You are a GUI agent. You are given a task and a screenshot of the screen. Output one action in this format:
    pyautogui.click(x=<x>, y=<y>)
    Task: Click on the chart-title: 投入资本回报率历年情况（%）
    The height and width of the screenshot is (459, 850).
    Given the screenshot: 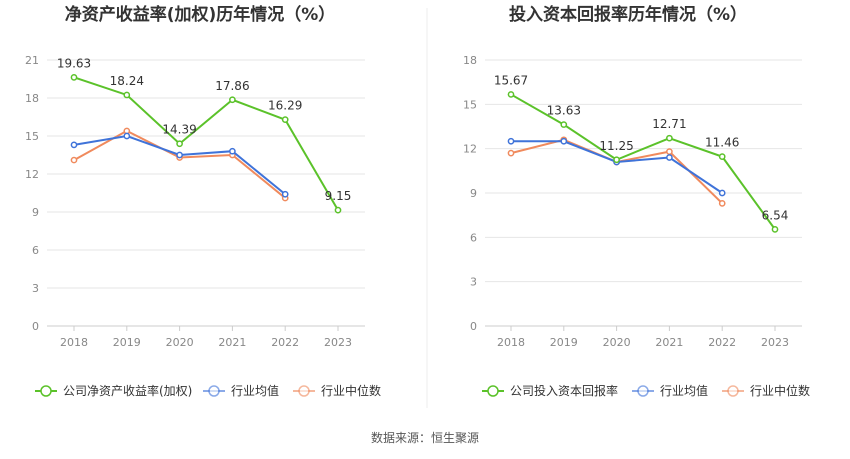 What is the action you would take?
    pyautogui.click(x=628, y=14)
    